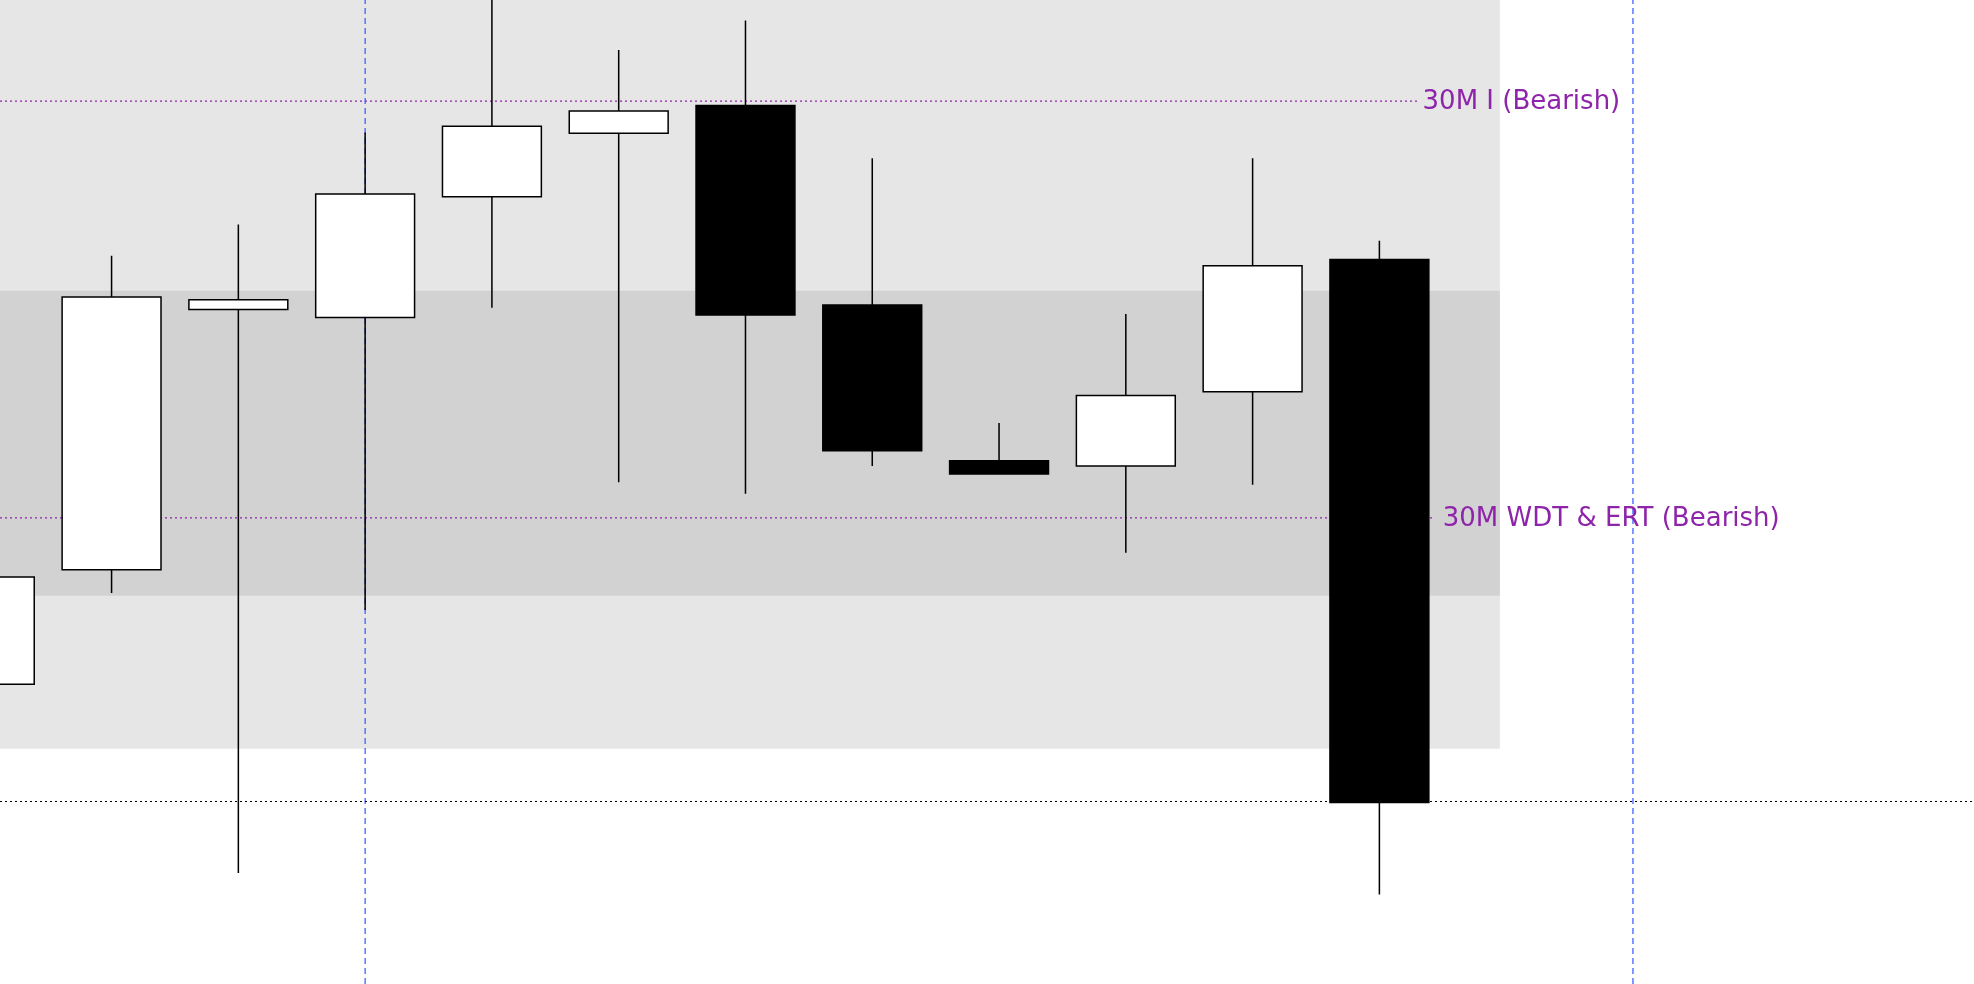 The height and width of the screenshot is (984, 1974). Describe the element at coordinates (1611, 516) in the screenshot. I see `ref-line-label: 30M WDT & ERT (Bearish)` at that location.